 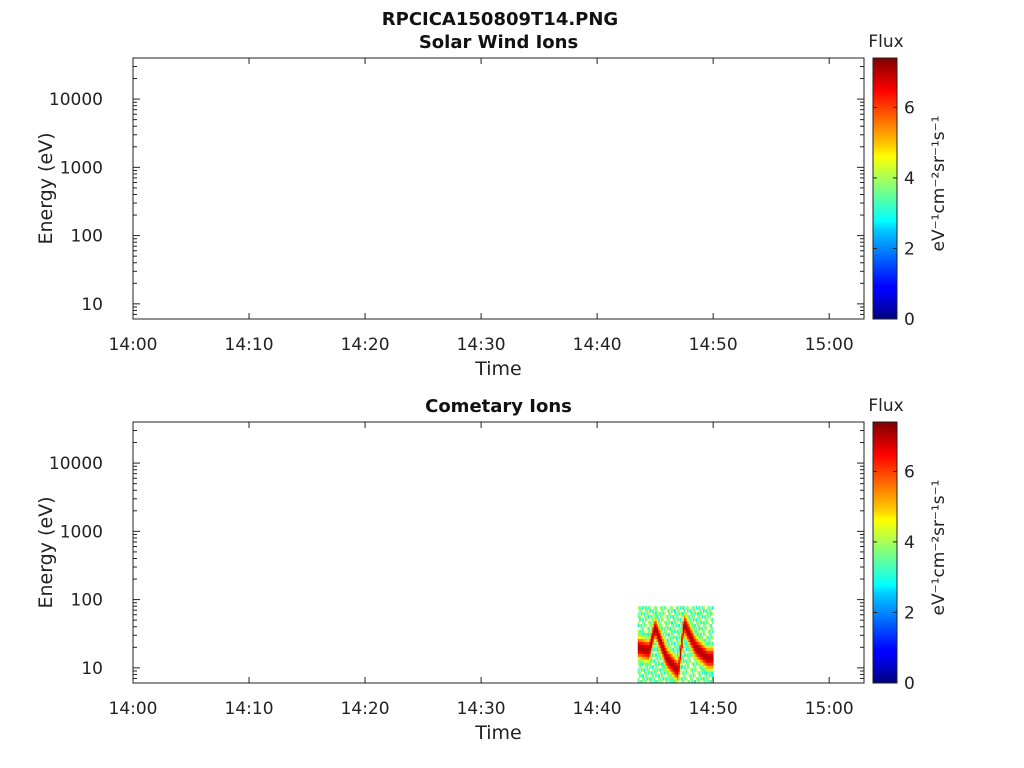 I want to click on x-axis-label: Time, so click(x=498, y=733).